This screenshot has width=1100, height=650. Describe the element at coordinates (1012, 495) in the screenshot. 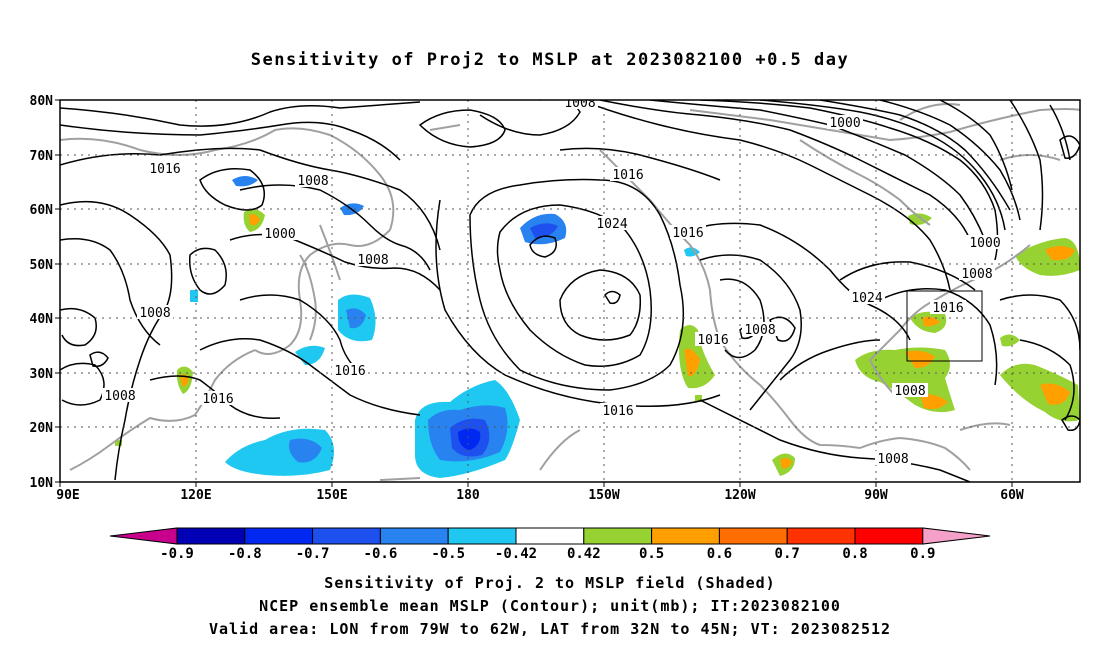

I see `lon-label: 60W` at that location.